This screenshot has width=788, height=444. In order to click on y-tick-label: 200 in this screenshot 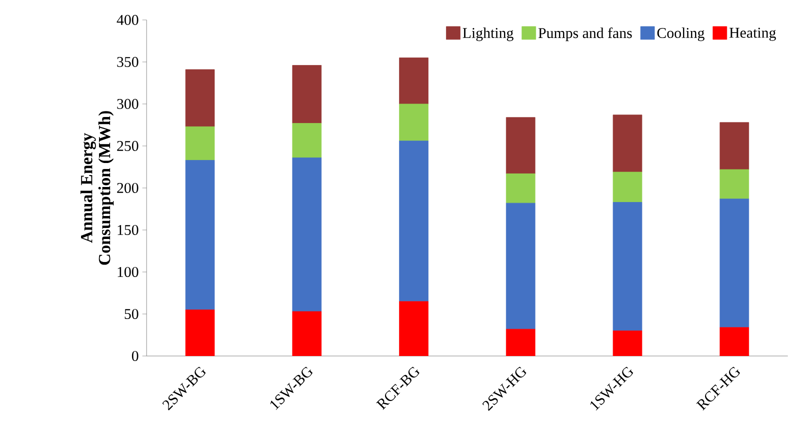, I will do `click(127, 188)`.